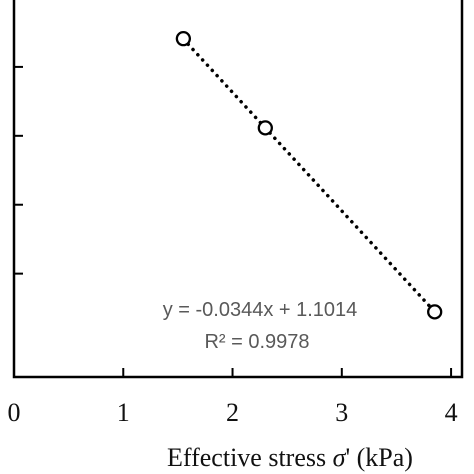  What do you see at coordinates (250, 457) in the screenshot?
I see `x-axis-title-prefix: Effective stress` at bounding box center [250, 457].